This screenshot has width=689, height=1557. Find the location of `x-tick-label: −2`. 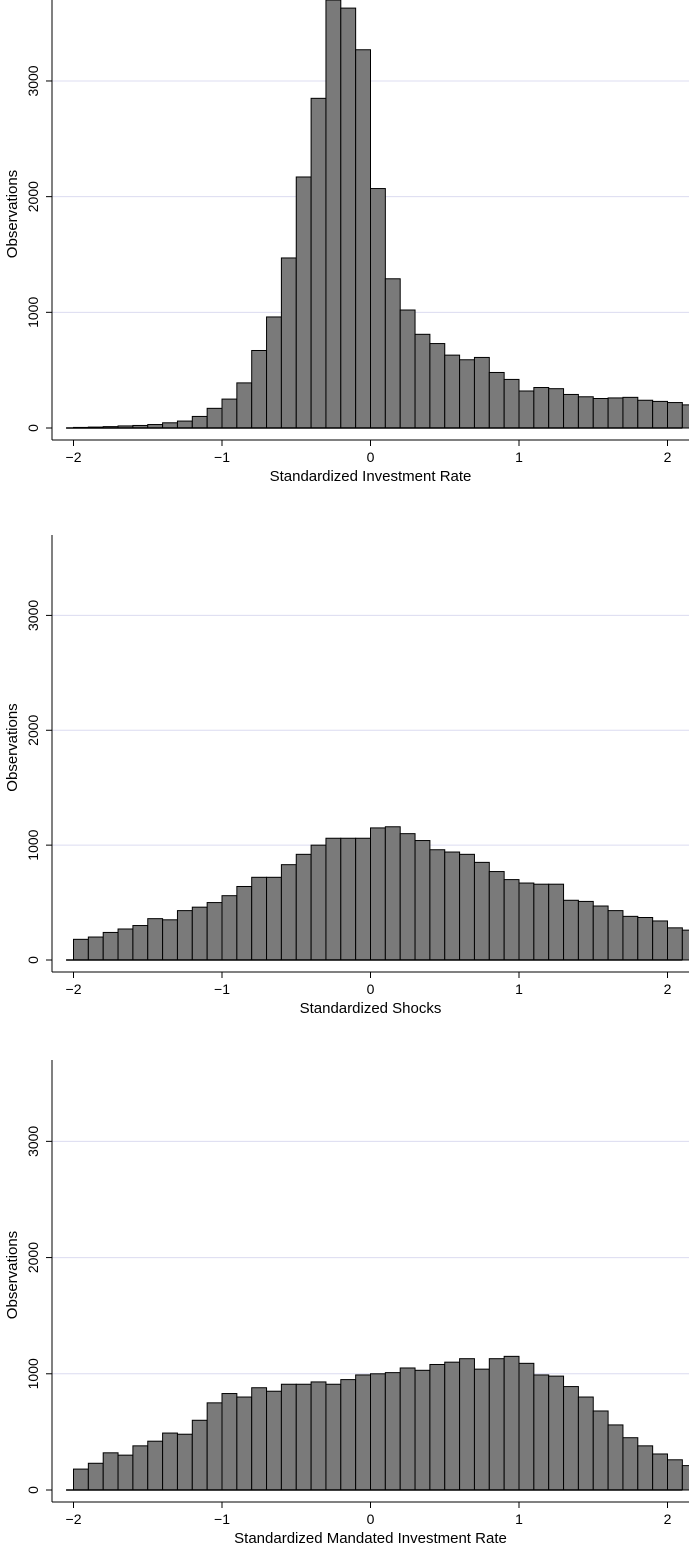

x-tick-label: −2 is located at coordinates (74, 457).